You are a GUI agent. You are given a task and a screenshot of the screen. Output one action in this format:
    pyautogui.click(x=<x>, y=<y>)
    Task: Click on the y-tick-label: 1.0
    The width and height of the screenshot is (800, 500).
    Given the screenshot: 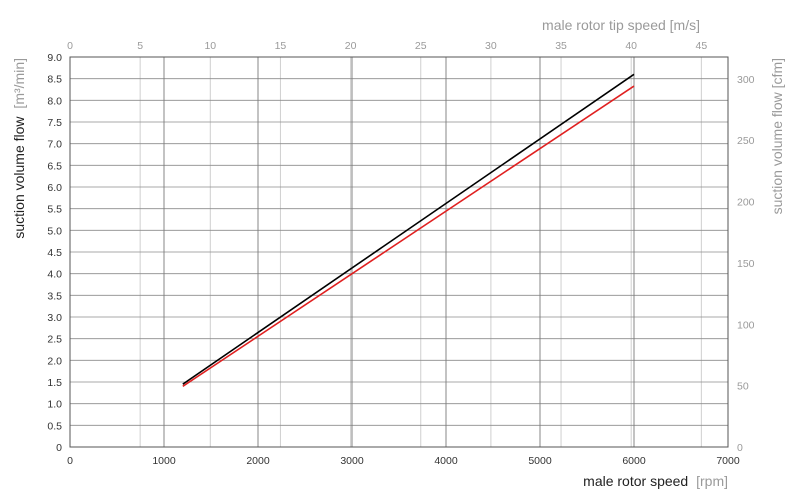 What is the action you would take?
    pyautogui.click(x=54, y=405)
    